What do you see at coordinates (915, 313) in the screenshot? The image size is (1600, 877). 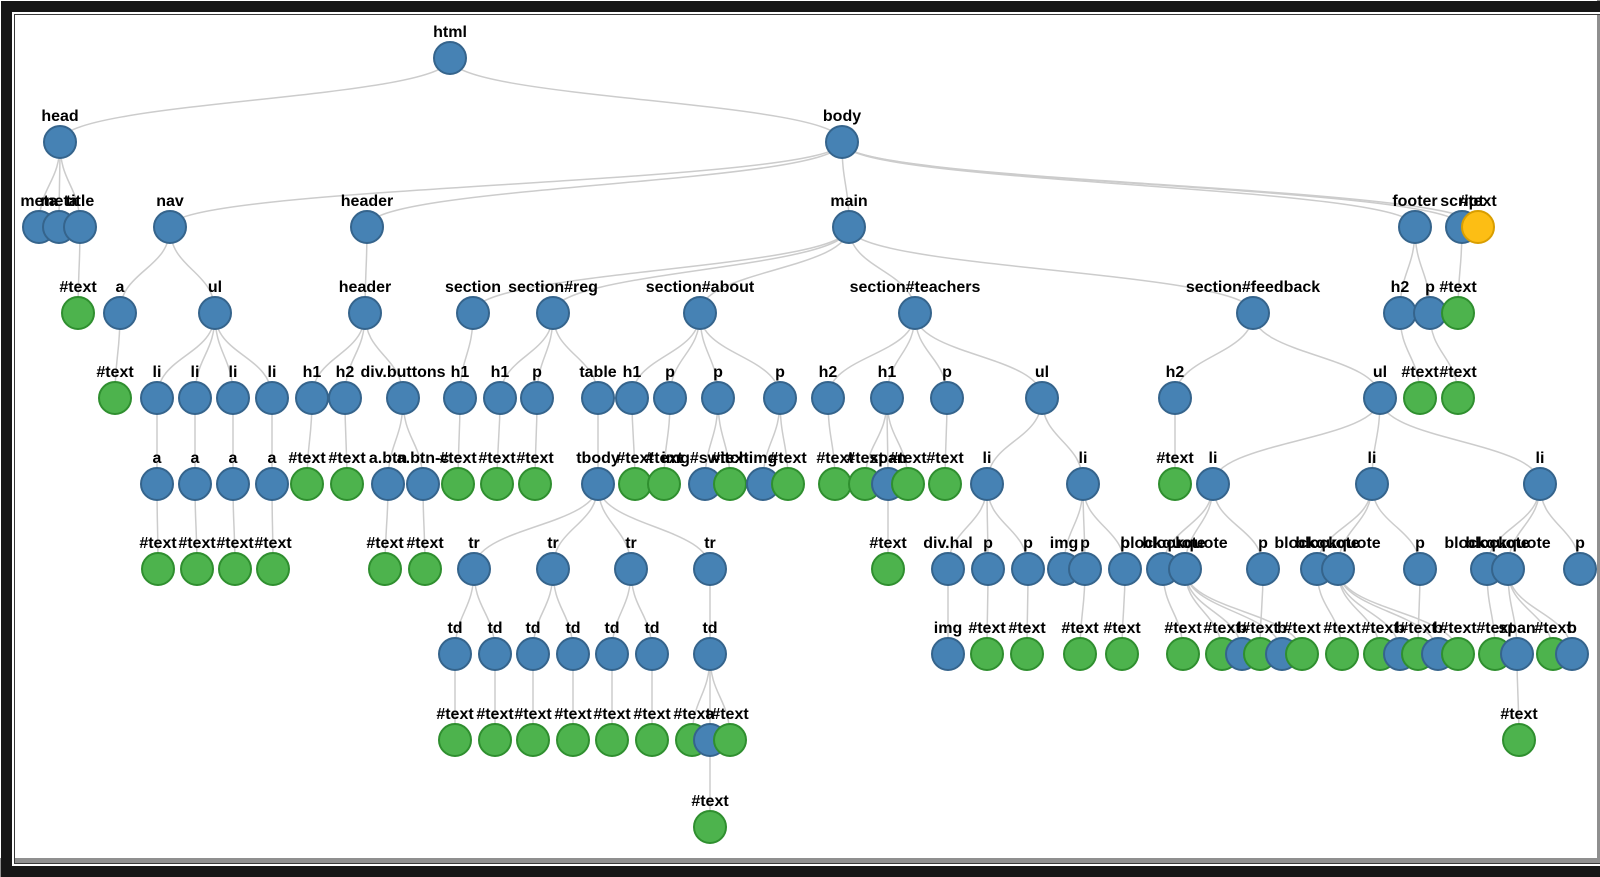 I see `element-node-section-teachers` at bounding box center [915, 313].